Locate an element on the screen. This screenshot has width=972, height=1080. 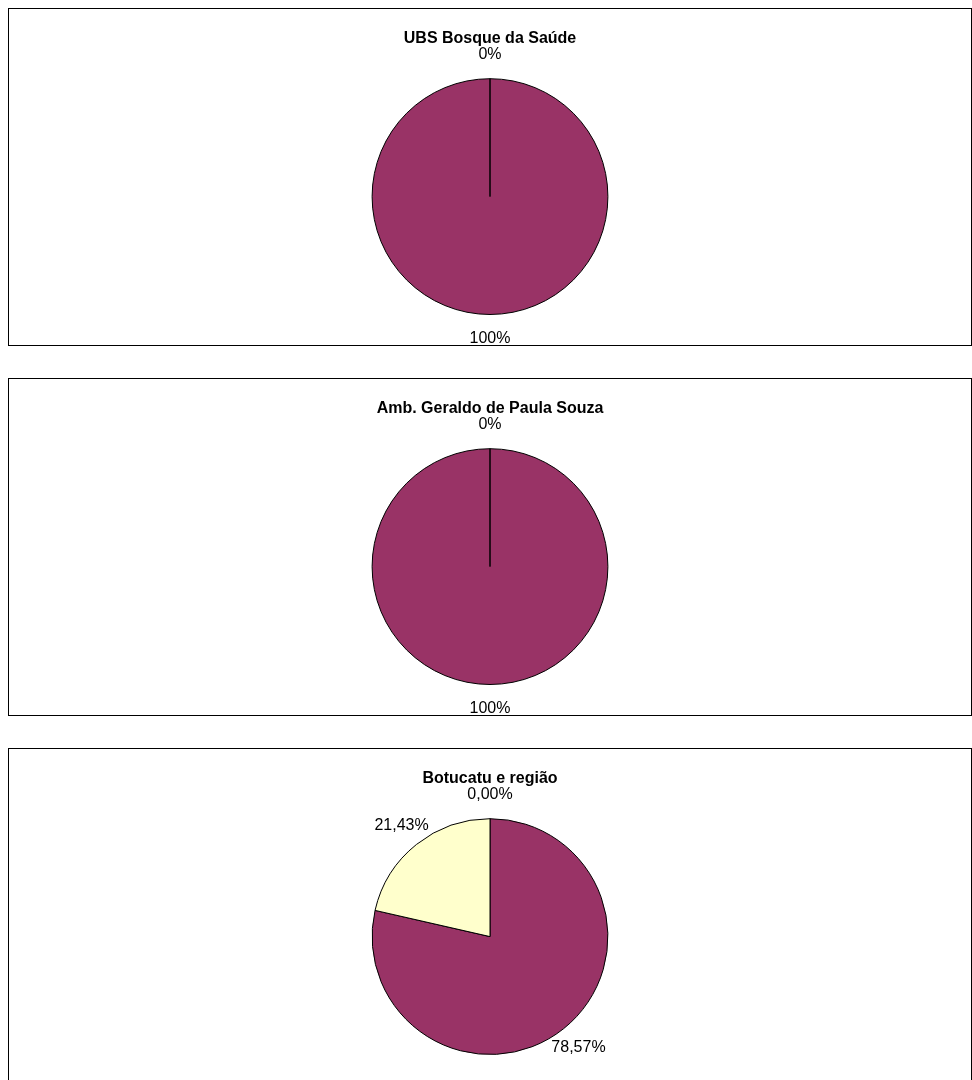
data-label: 78,57% is located at coordinates (578, 1046).